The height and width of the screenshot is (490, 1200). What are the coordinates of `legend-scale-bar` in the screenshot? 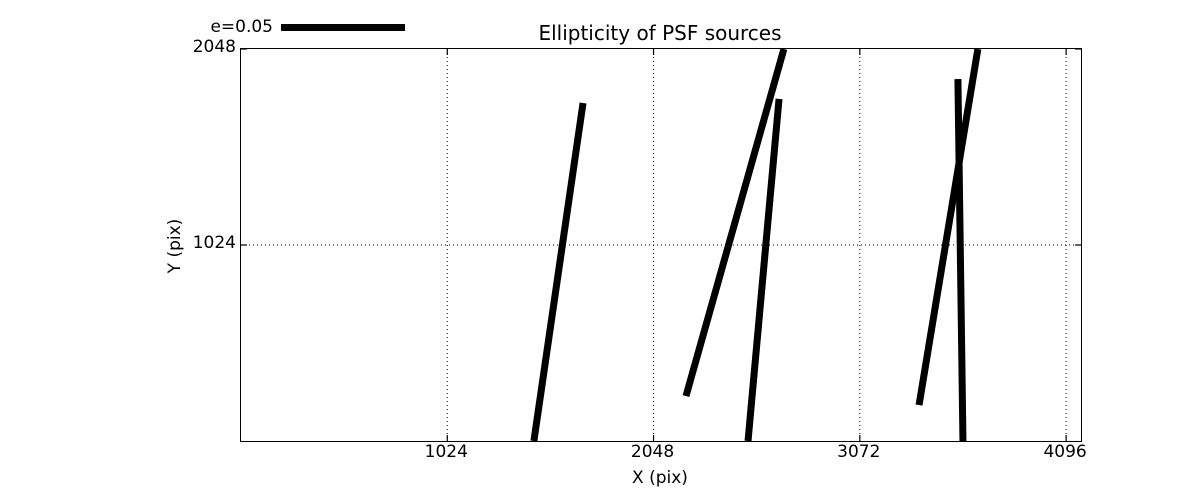 It's located at (343, 27).